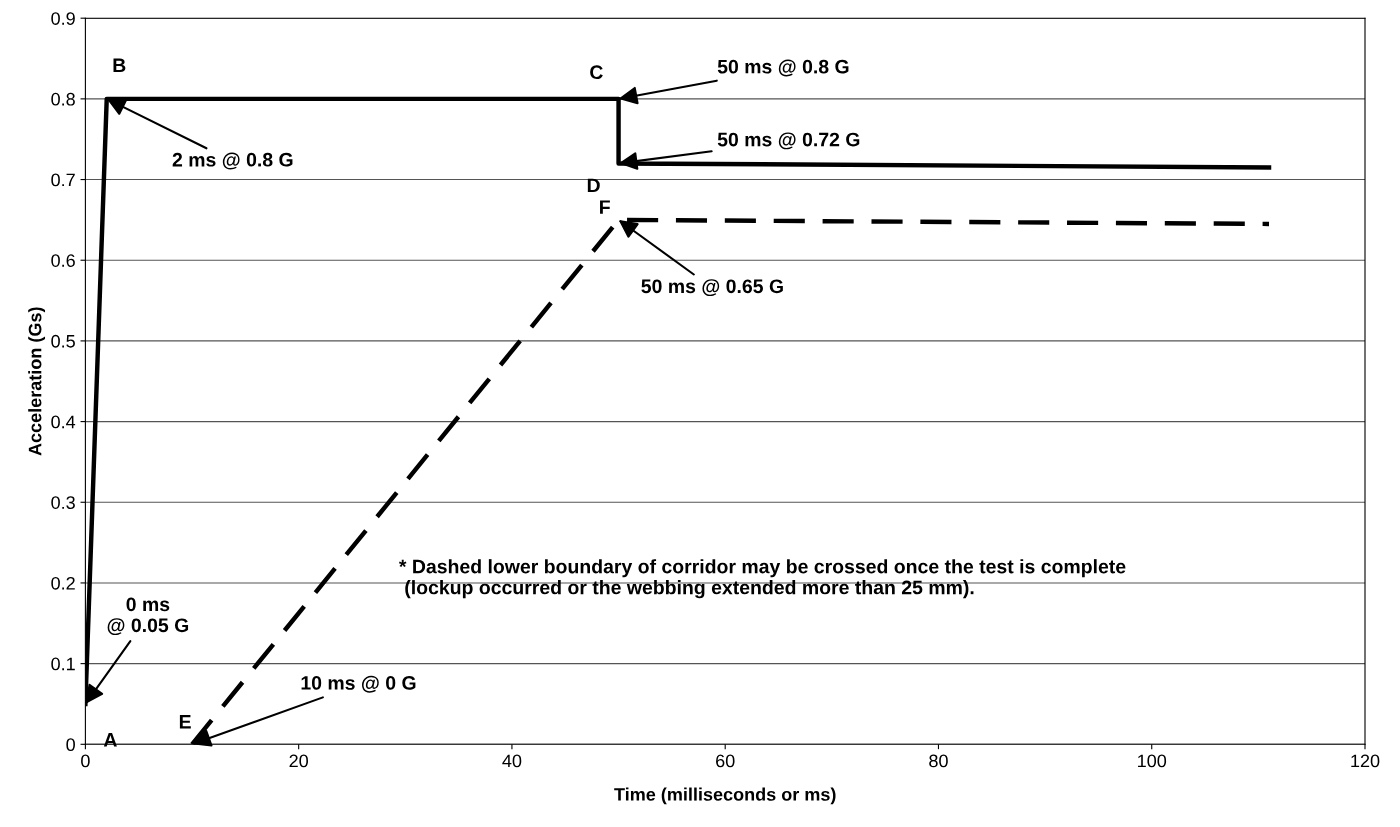 The image size is (1400, 827). I want to click on y-tick-label: 0.6, so click(63, 260).